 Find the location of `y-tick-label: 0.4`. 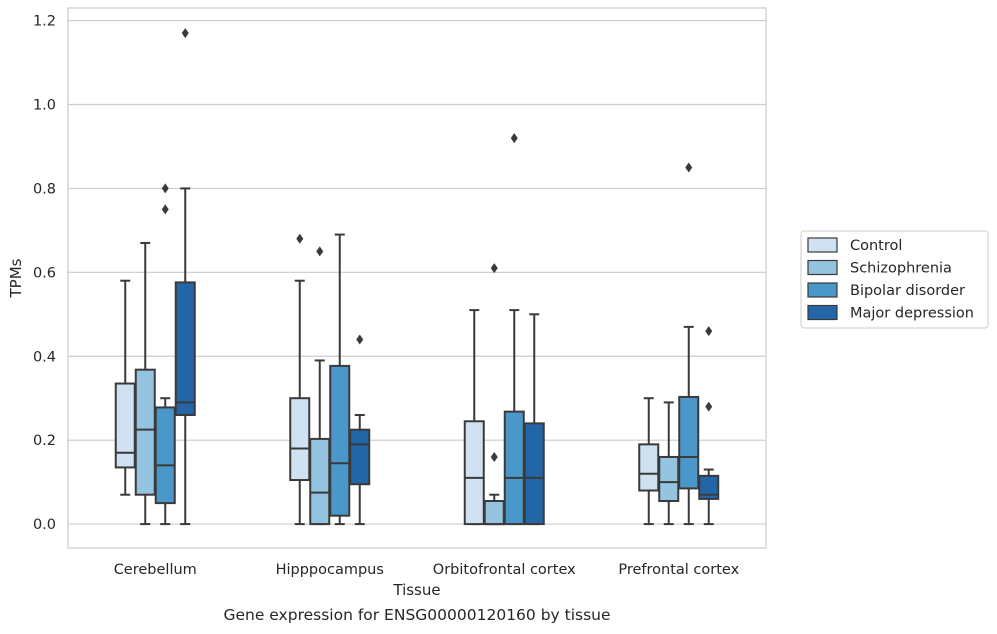

y-tick-label: 0.4 is located at coordinates (44, 357).